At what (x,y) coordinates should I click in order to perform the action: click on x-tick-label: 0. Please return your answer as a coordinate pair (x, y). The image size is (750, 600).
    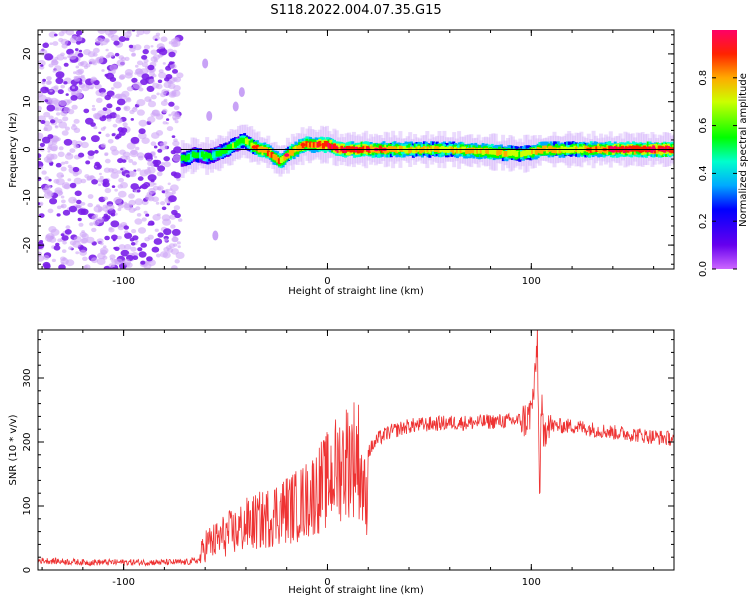
    Looking at the image, I should click on (327, 582).